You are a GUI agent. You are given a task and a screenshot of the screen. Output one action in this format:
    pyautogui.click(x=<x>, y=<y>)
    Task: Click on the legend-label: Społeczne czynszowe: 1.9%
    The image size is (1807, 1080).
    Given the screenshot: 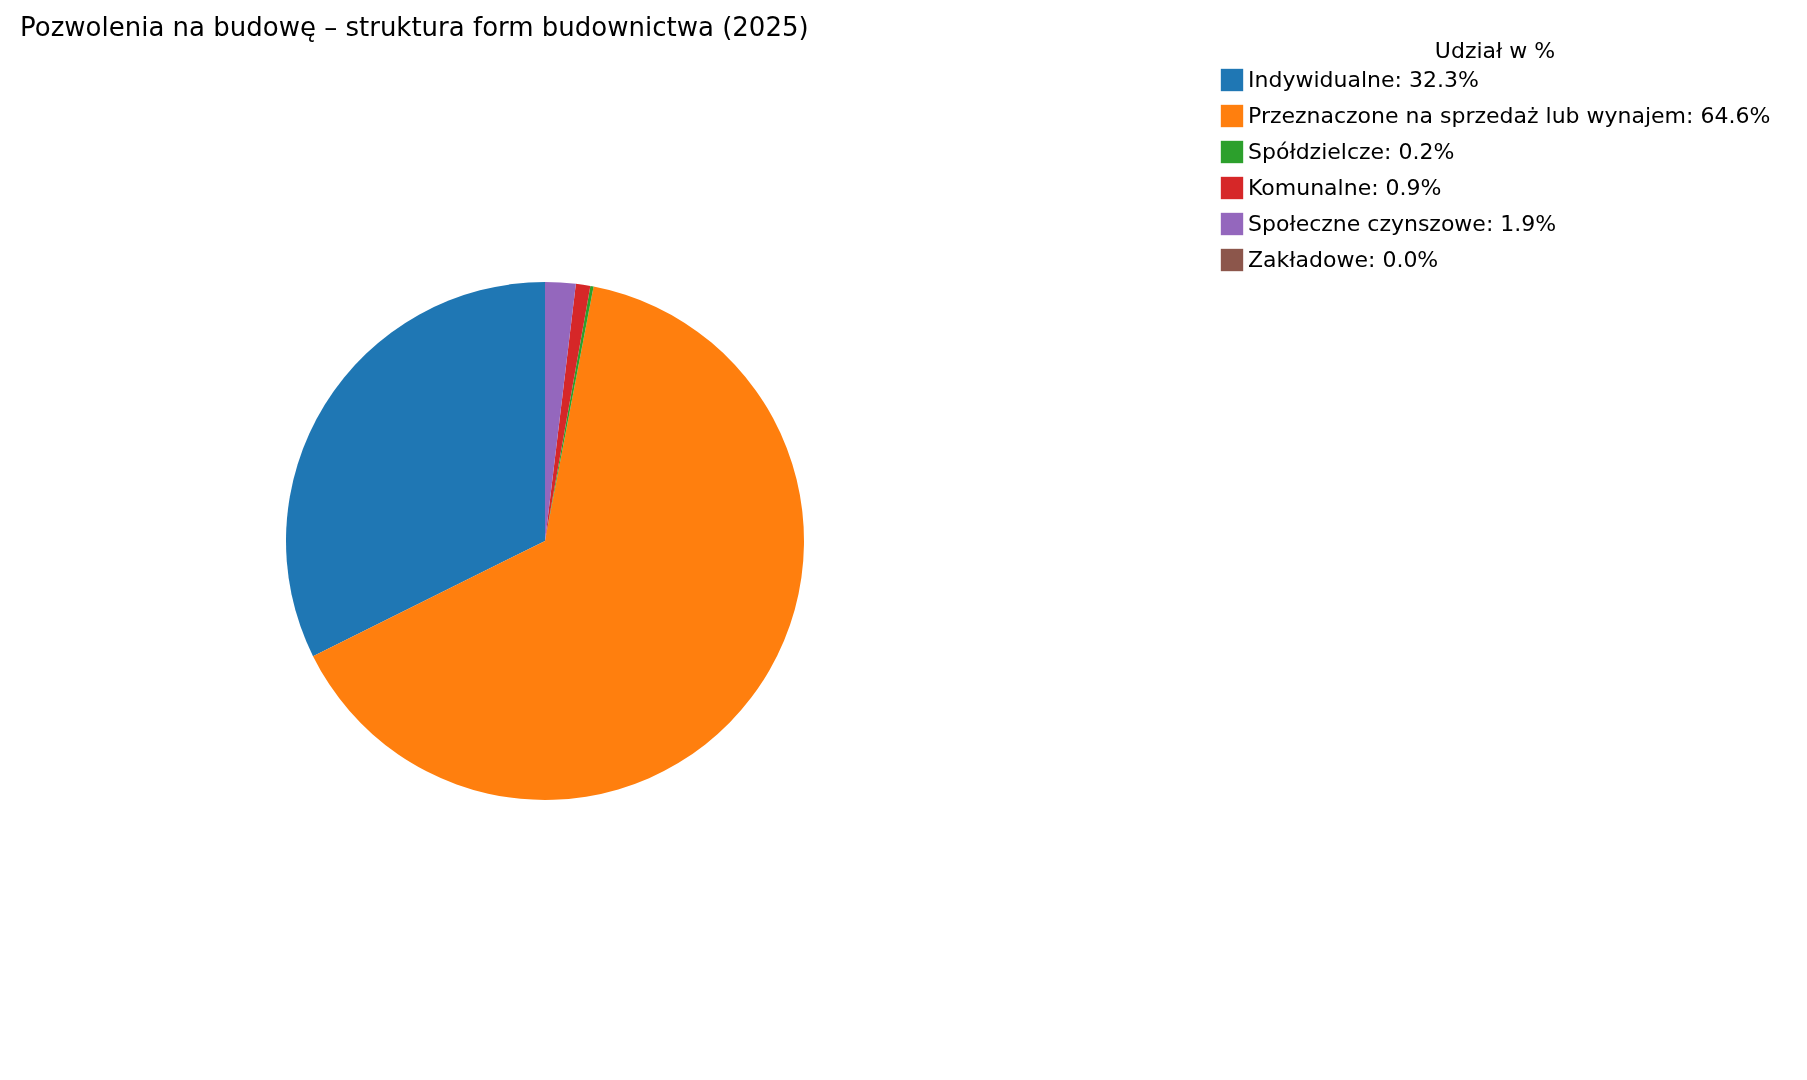 What is the action you would take?
    pyautogui.click(x=1402, y=223)
    